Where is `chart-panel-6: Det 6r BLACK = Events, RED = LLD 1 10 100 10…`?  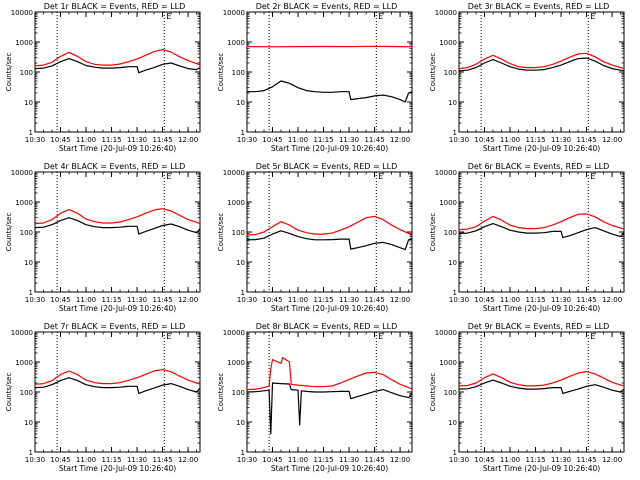
chart-panel-6: Det 6r BLACK = Events, RED = LLD 1 10 100 10… is located at coordinates (527, 237).